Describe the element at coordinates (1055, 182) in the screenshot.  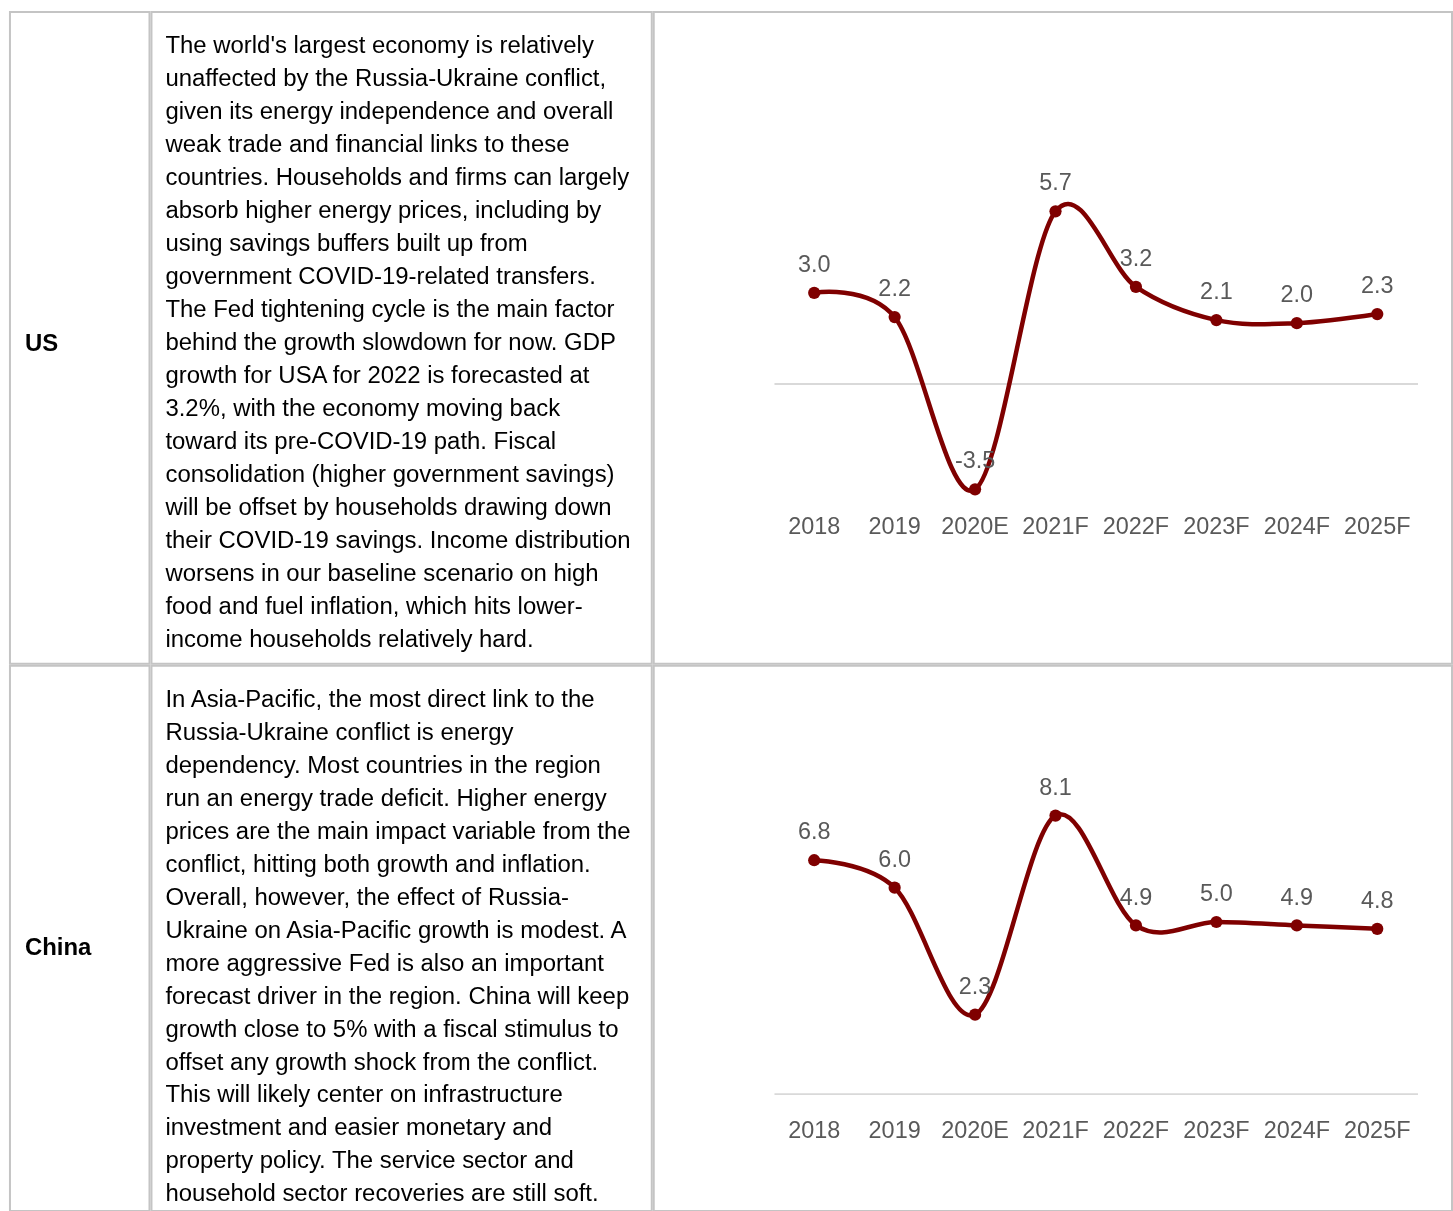
I see `data-label: 5.7` at that location.